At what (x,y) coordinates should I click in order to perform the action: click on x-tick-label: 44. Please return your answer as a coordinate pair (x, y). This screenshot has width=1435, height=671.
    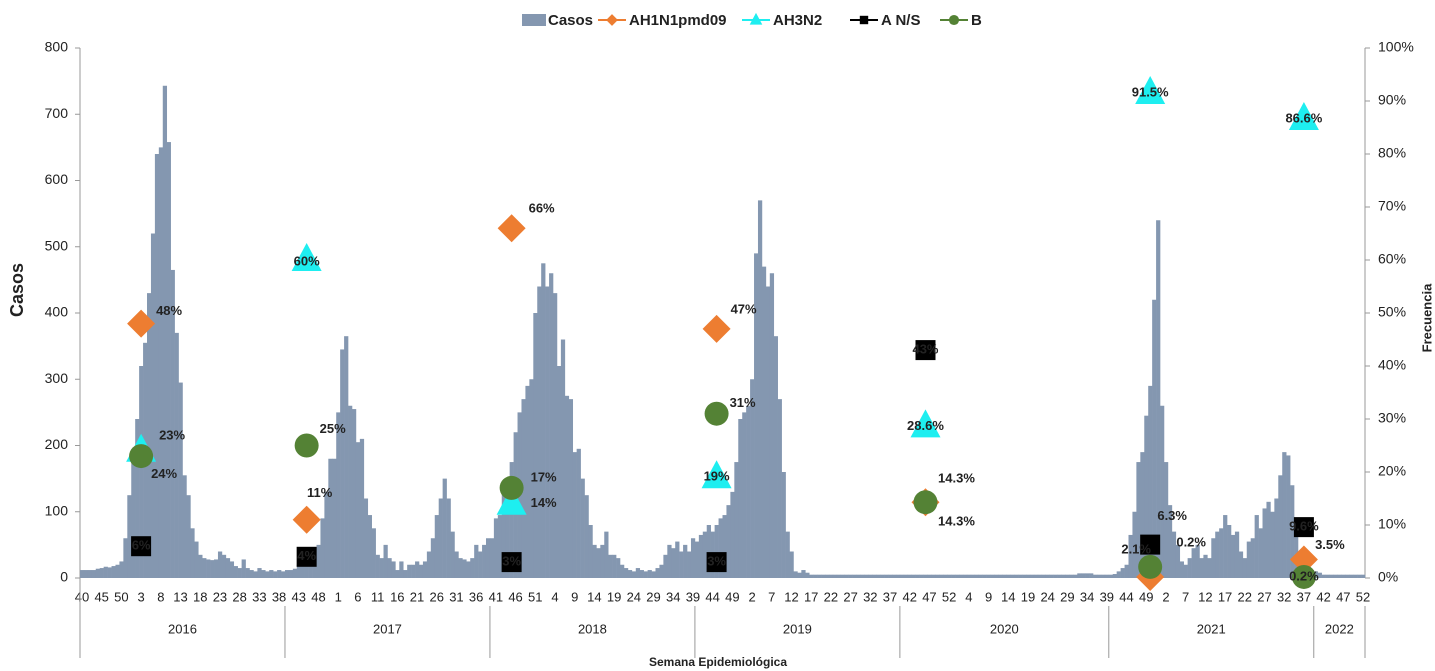
    Looking at the image, I should click on (1126, 596).